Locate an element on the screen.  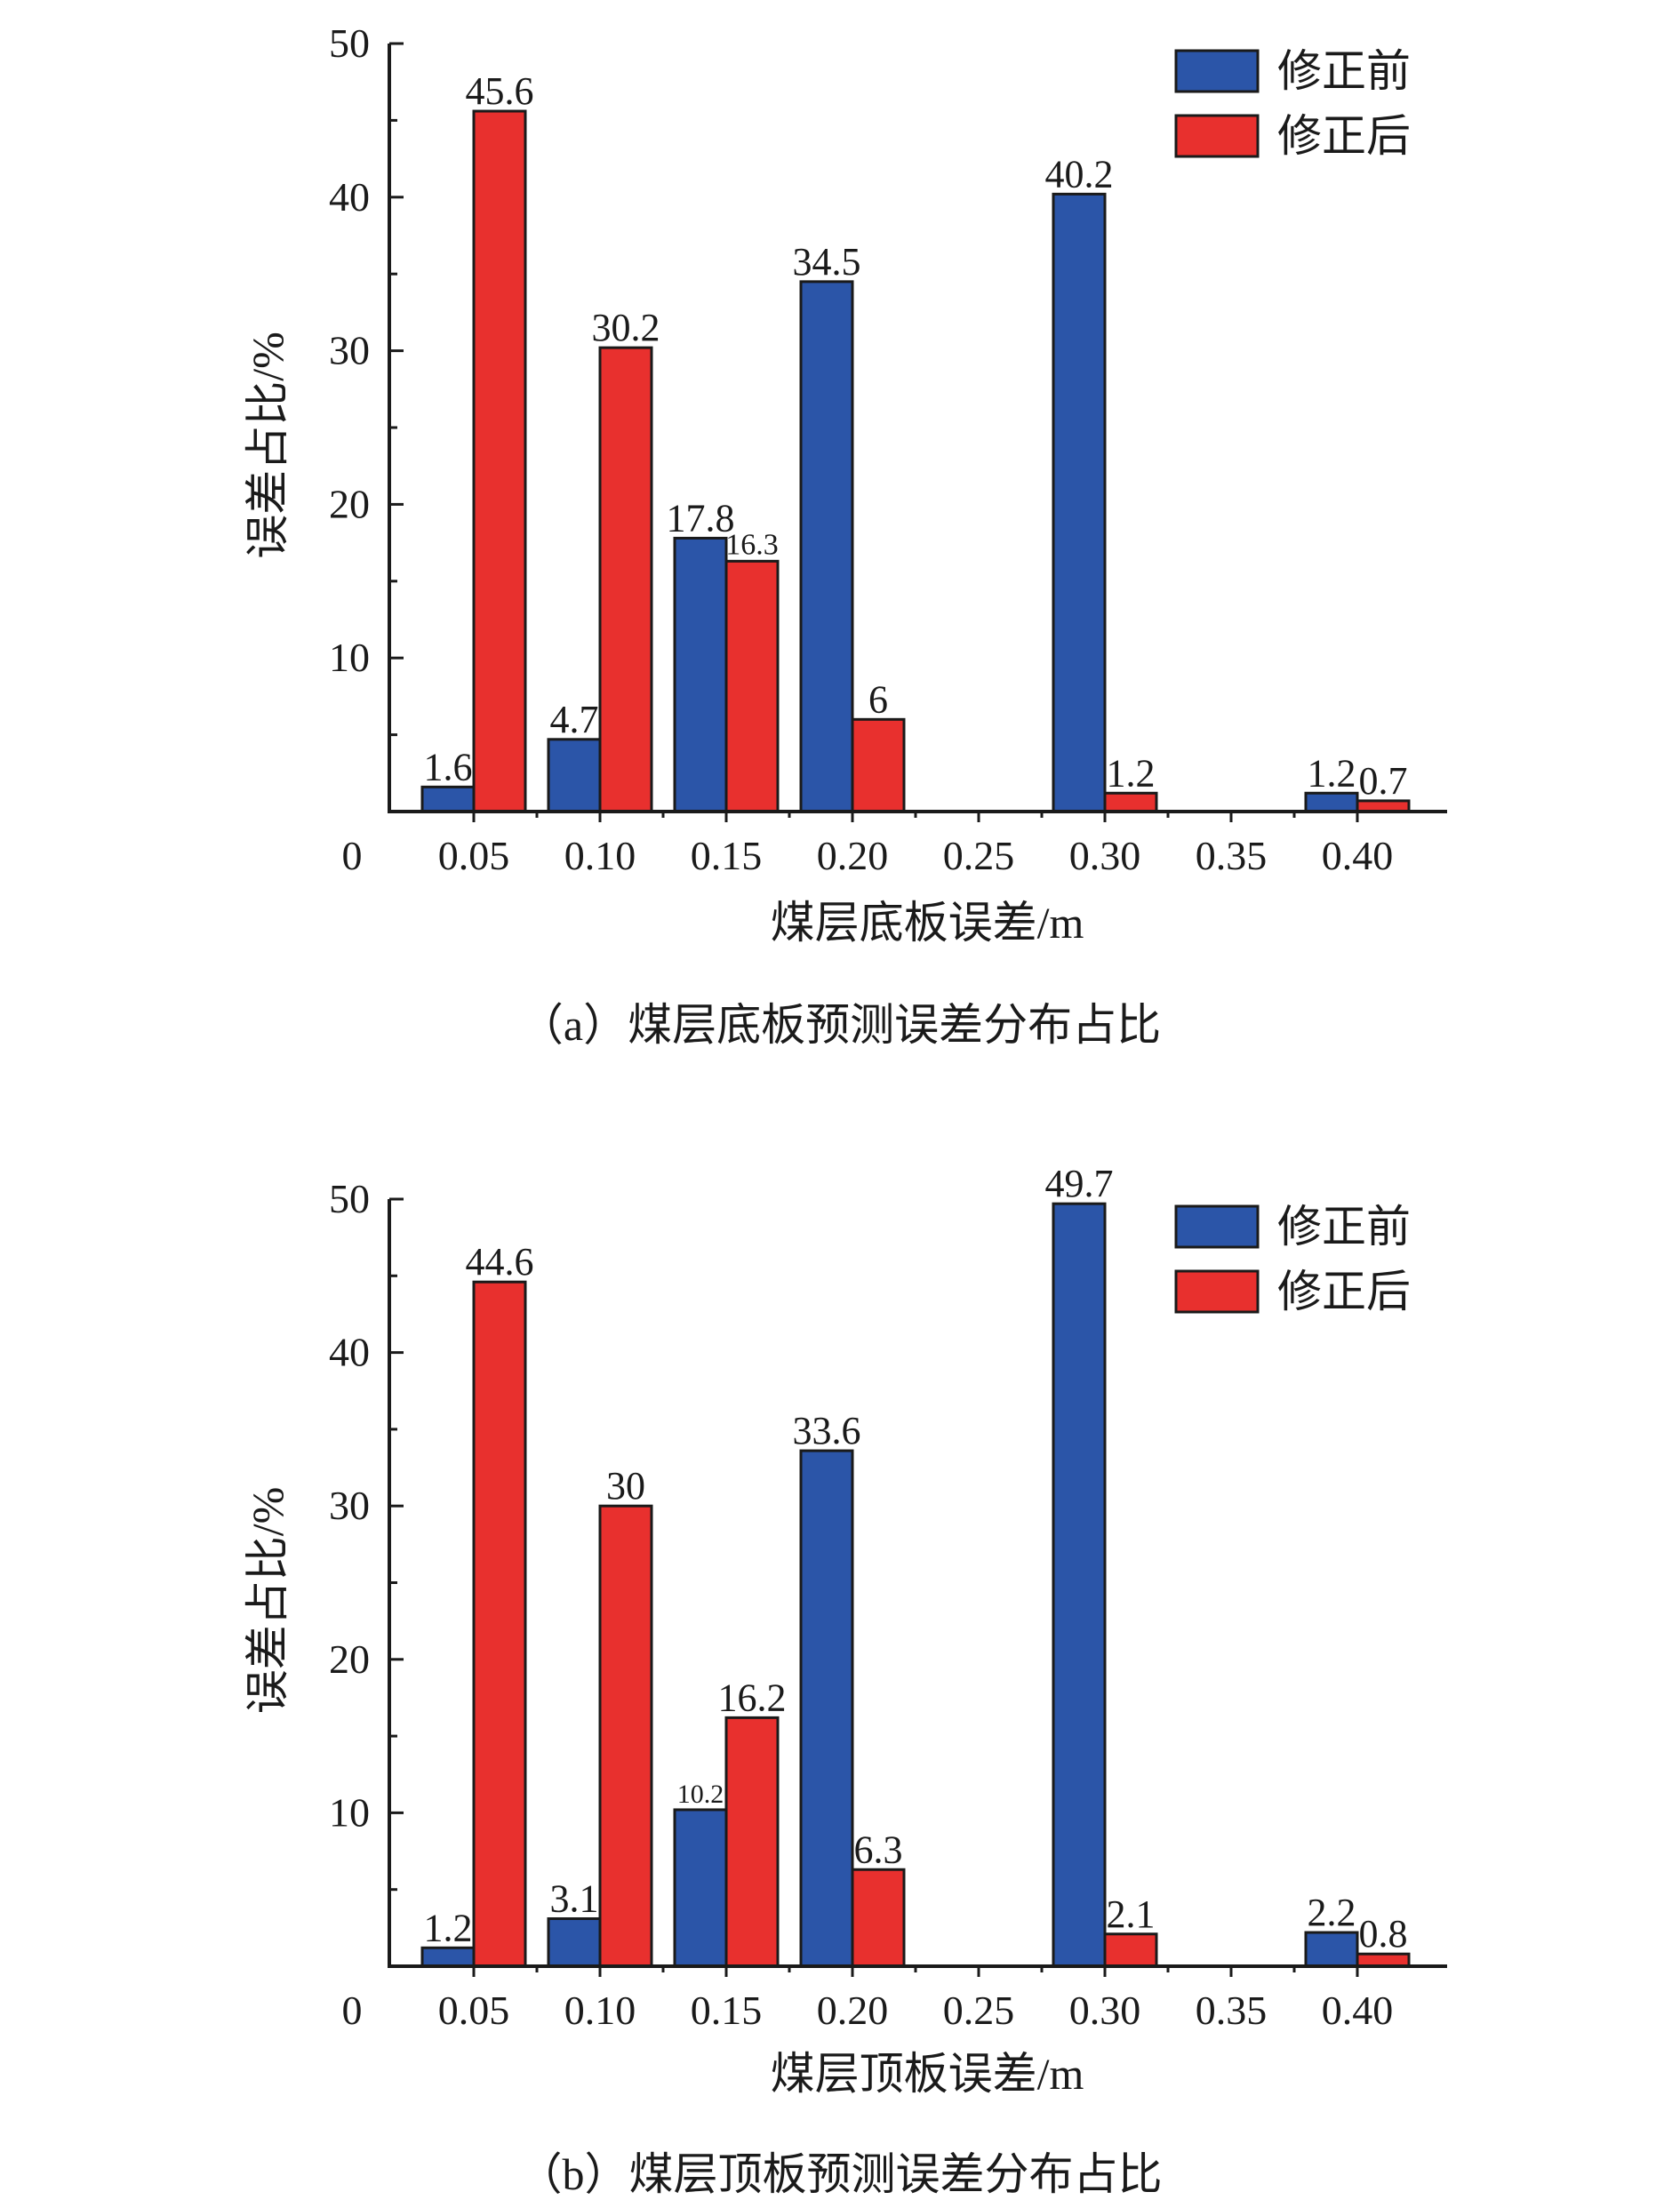
b-bar-before-0.05 is located at coordinates (448, 1957).